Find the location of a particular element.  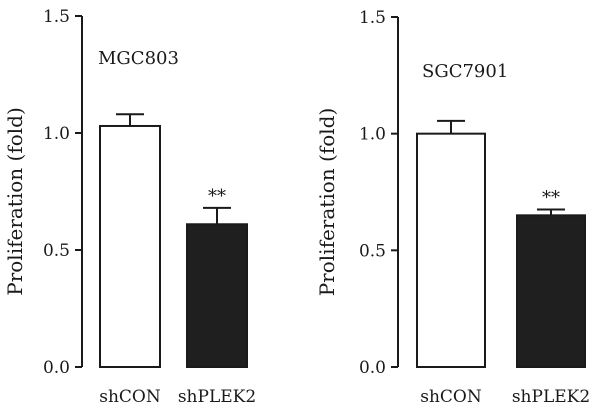

panel-title: MGC803 is located at coordinates (138, 58).